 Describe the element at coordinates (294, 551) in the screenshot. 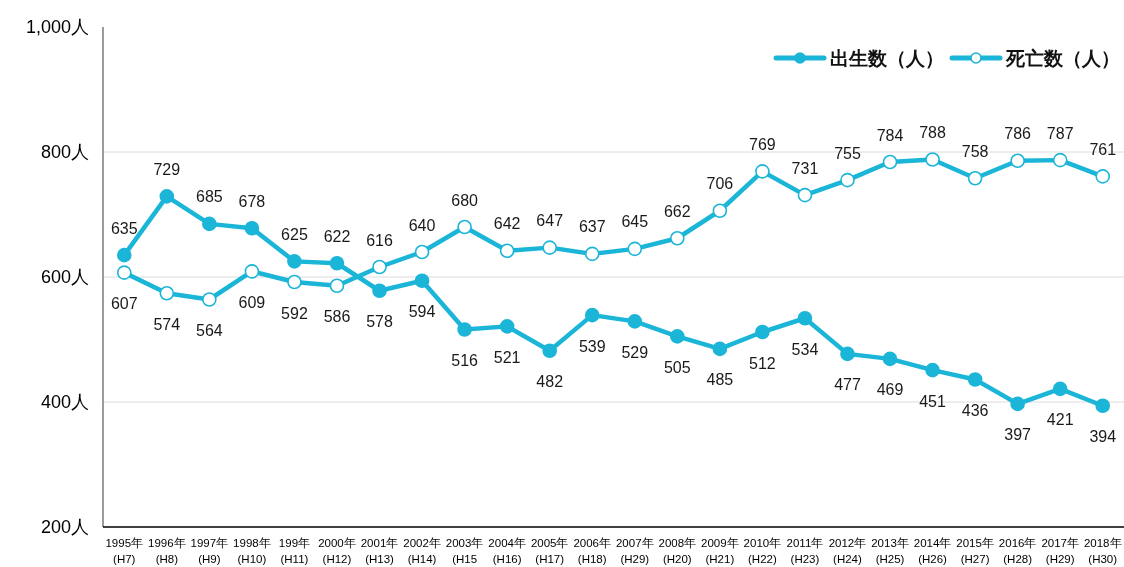

I see `xtick-label: 199年 (H11)` at that location.